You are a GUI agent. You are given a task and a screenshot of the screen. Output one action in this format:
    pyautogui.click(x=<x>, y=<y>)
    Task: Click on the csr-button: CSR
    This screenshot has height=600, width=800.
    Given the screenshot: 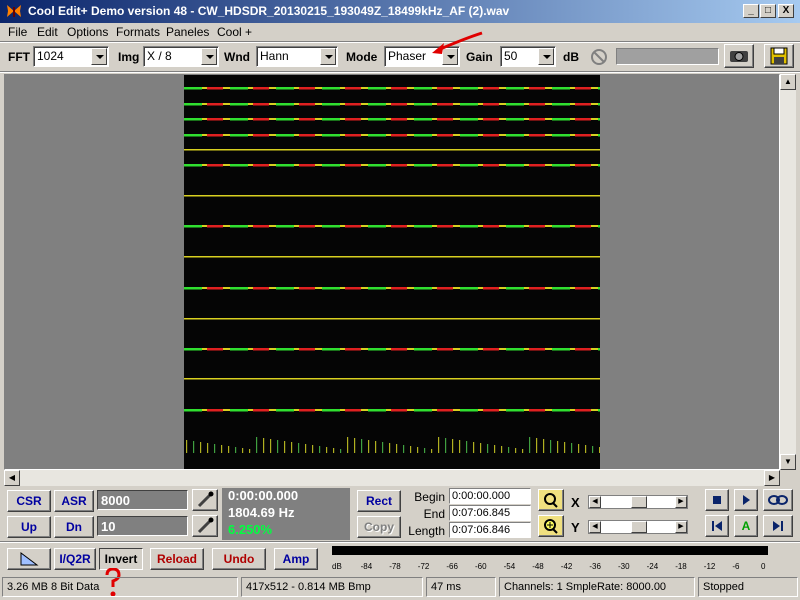 What is the action you would take?
    pyautogui.click(x=29, y=501)
    